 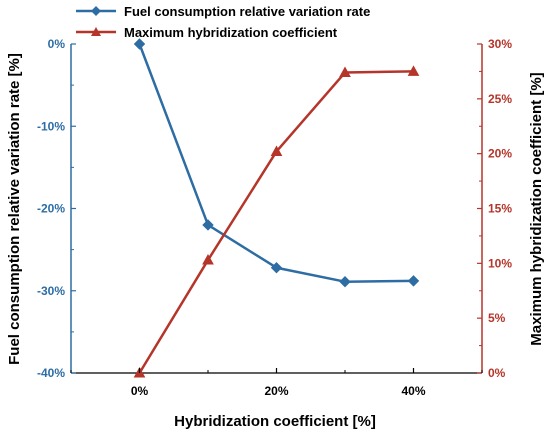 What do you see at coordinates (96, 11) in the screenshot?
I see `legend-diamond-marker` at bounding box center [96, 11].